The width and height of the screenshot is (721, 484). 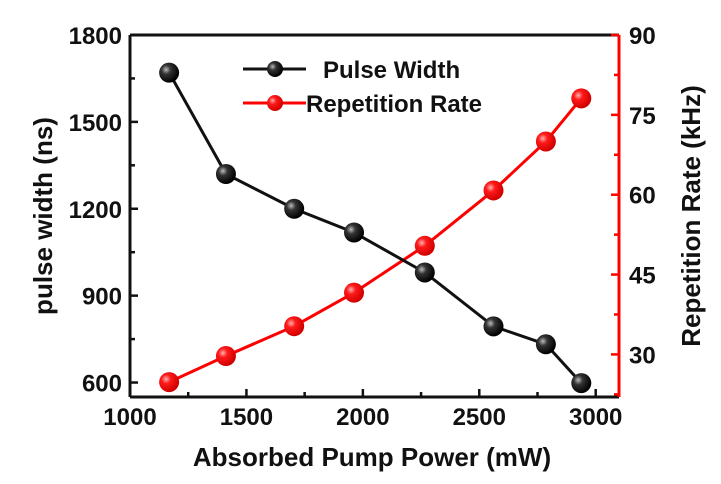 I want to click on y-tick-label: 600, so click(x=102, y=384).